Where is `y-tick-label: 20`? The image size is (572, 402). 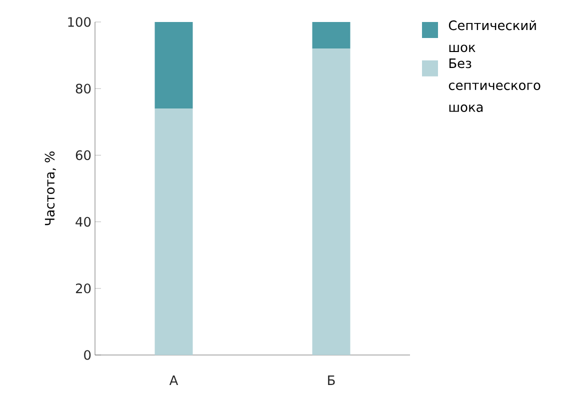 y-tick-label: 20 is located at coordinates (83, 289).